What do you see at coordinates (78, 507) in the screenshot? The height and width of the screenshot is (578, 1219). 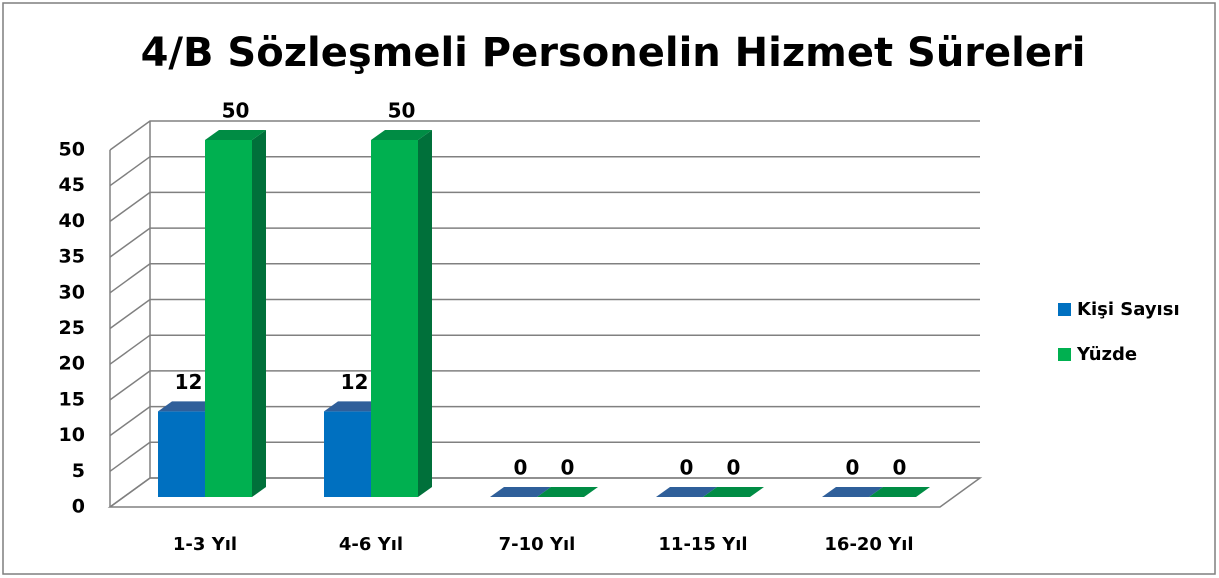 I see `y-tick-label: 0` at bounding box center [78, 507].